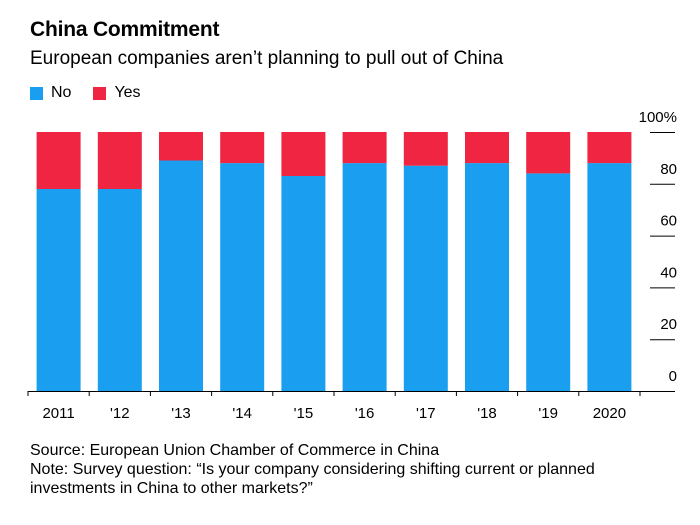 This screenshot has width=700, height=525. Describe the element at coordinates (50, 93) in the screenshot. I see `legend-item-no: No` at that location.